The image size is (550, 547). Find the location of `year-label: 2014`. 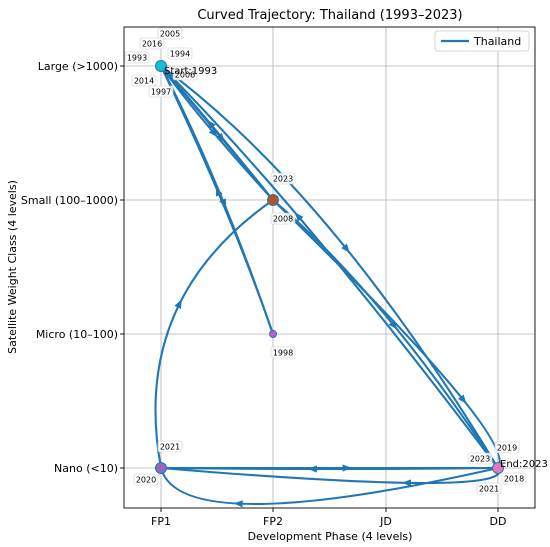

year-label: 2014 is located at coordinates (144, 80).